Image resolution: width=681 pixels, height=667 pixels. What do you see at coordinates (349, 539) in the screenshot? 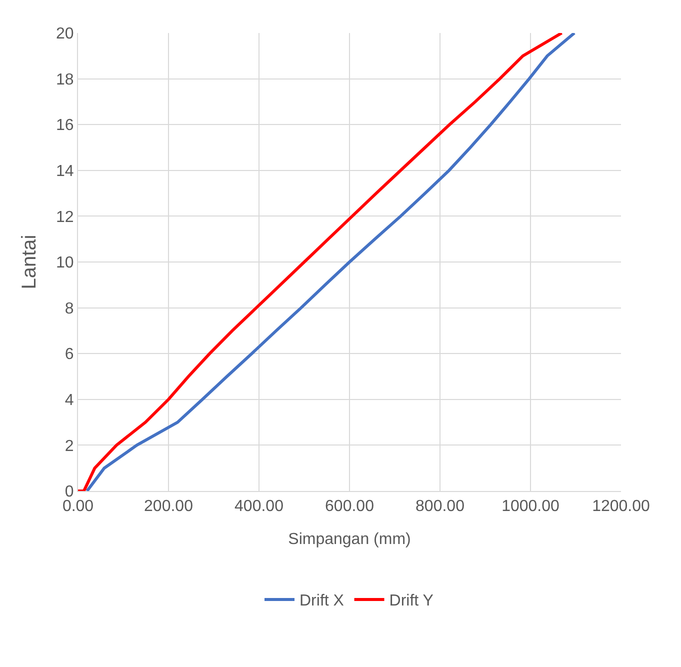
I see `x-axis-title: Simpangan (mm)` at bounding box center [349, 539].